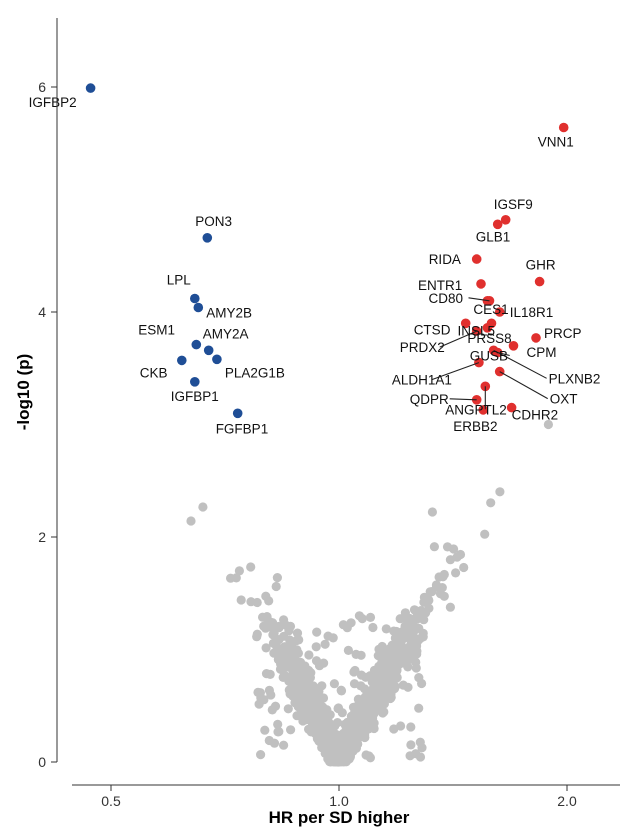 Image resolution: width=637 pixels, height=836 pixels. What do you see at coordinates (42, 312) in the screenshot?
I see `y-tick-label: 4` at bounding box center [42, 312].